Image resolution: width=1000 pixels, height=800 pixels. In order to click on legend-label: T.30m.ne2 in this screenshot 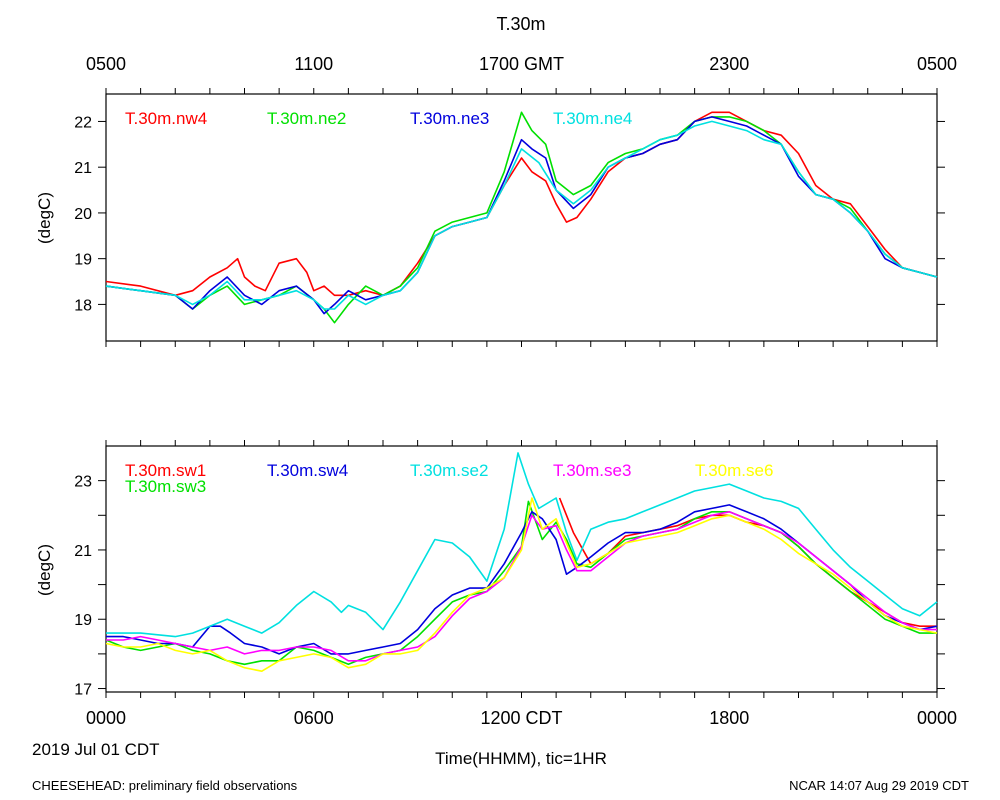, I will do `click(306, 118)`.